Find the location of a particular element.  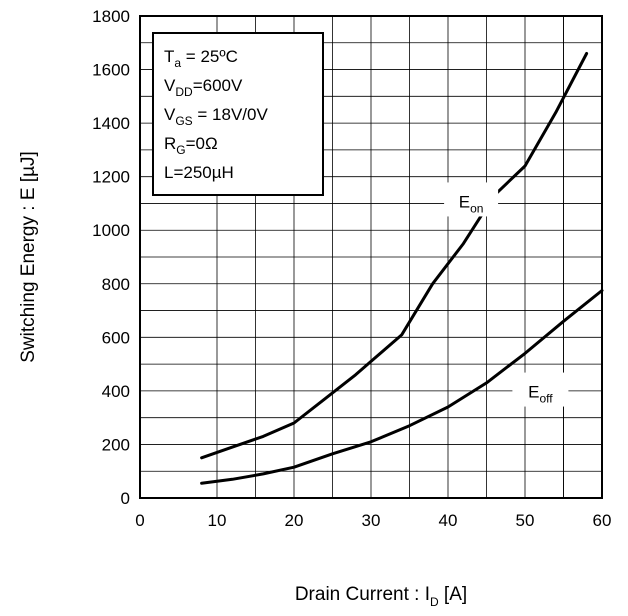

x-axis-title: Drain Current : ID [A] is located at coordinates (381, 596).